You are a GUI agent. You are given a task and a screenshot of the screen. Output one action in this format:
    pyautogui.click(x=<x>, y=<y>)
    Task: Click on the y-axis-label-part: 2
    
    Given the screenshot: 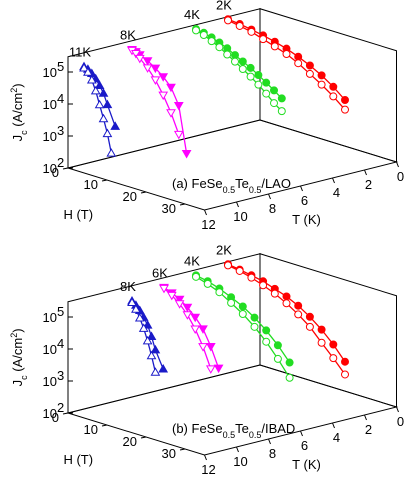 What is the action you would take?
    pyautogui.click(x=14, y=90)
    